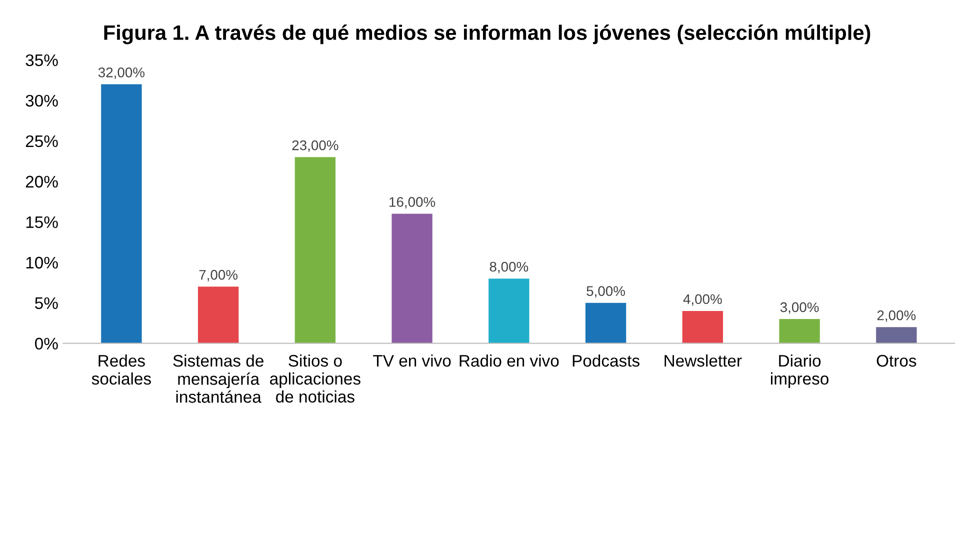 The image size is (974, 545). Describe the element at coordinates (315, 146) in the screenshot. I see `data-label: 23,00%` at that location.